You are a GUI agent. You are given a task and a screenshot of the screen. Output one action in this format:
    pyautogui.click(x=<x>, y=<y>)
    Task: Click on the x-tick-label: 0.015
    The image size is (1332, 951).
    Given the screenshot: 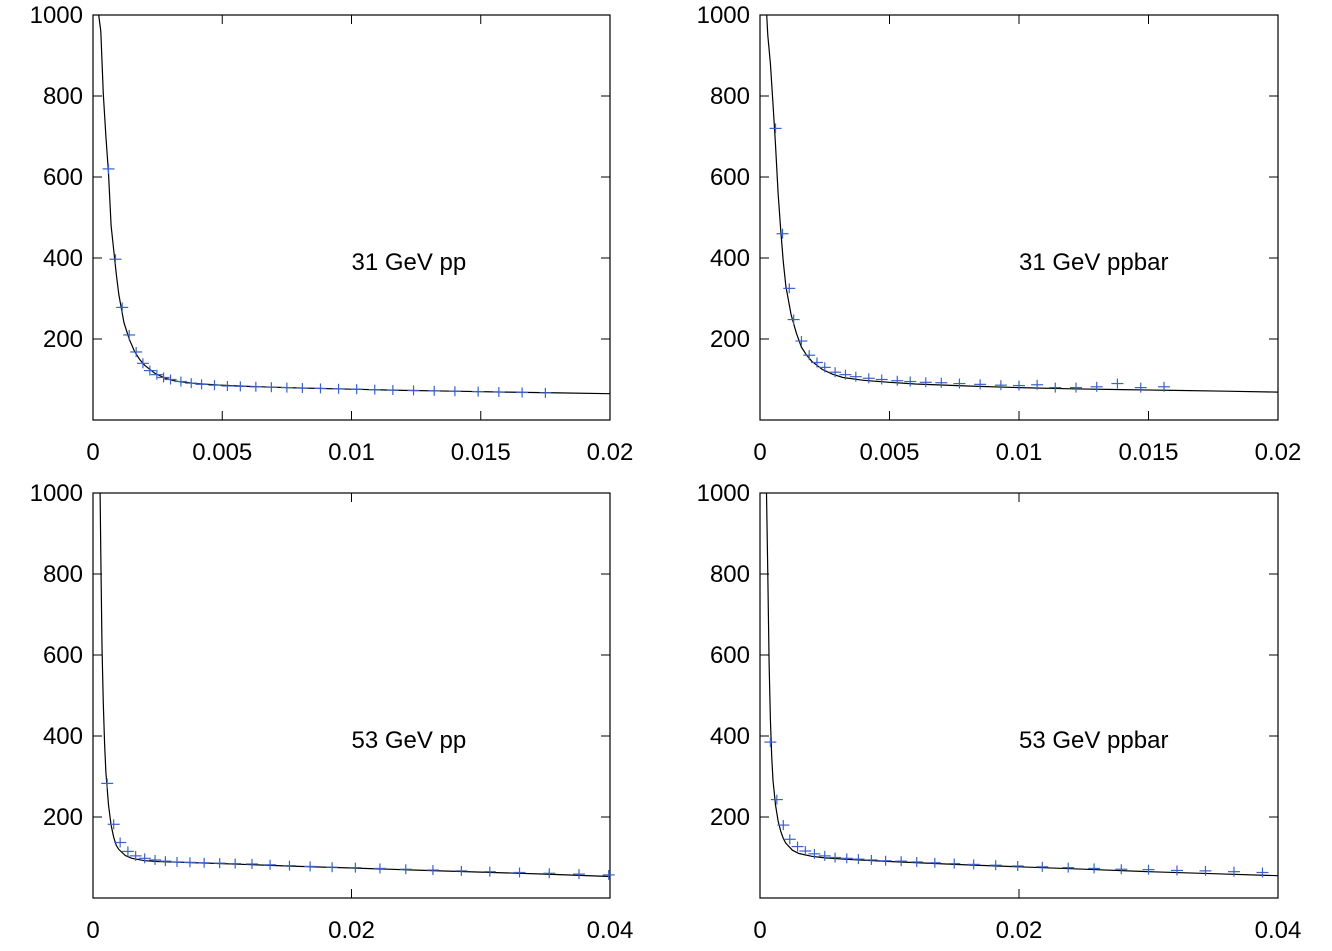 What is the action you would take?
    pyautogui.click(x=1148, y=452)
    